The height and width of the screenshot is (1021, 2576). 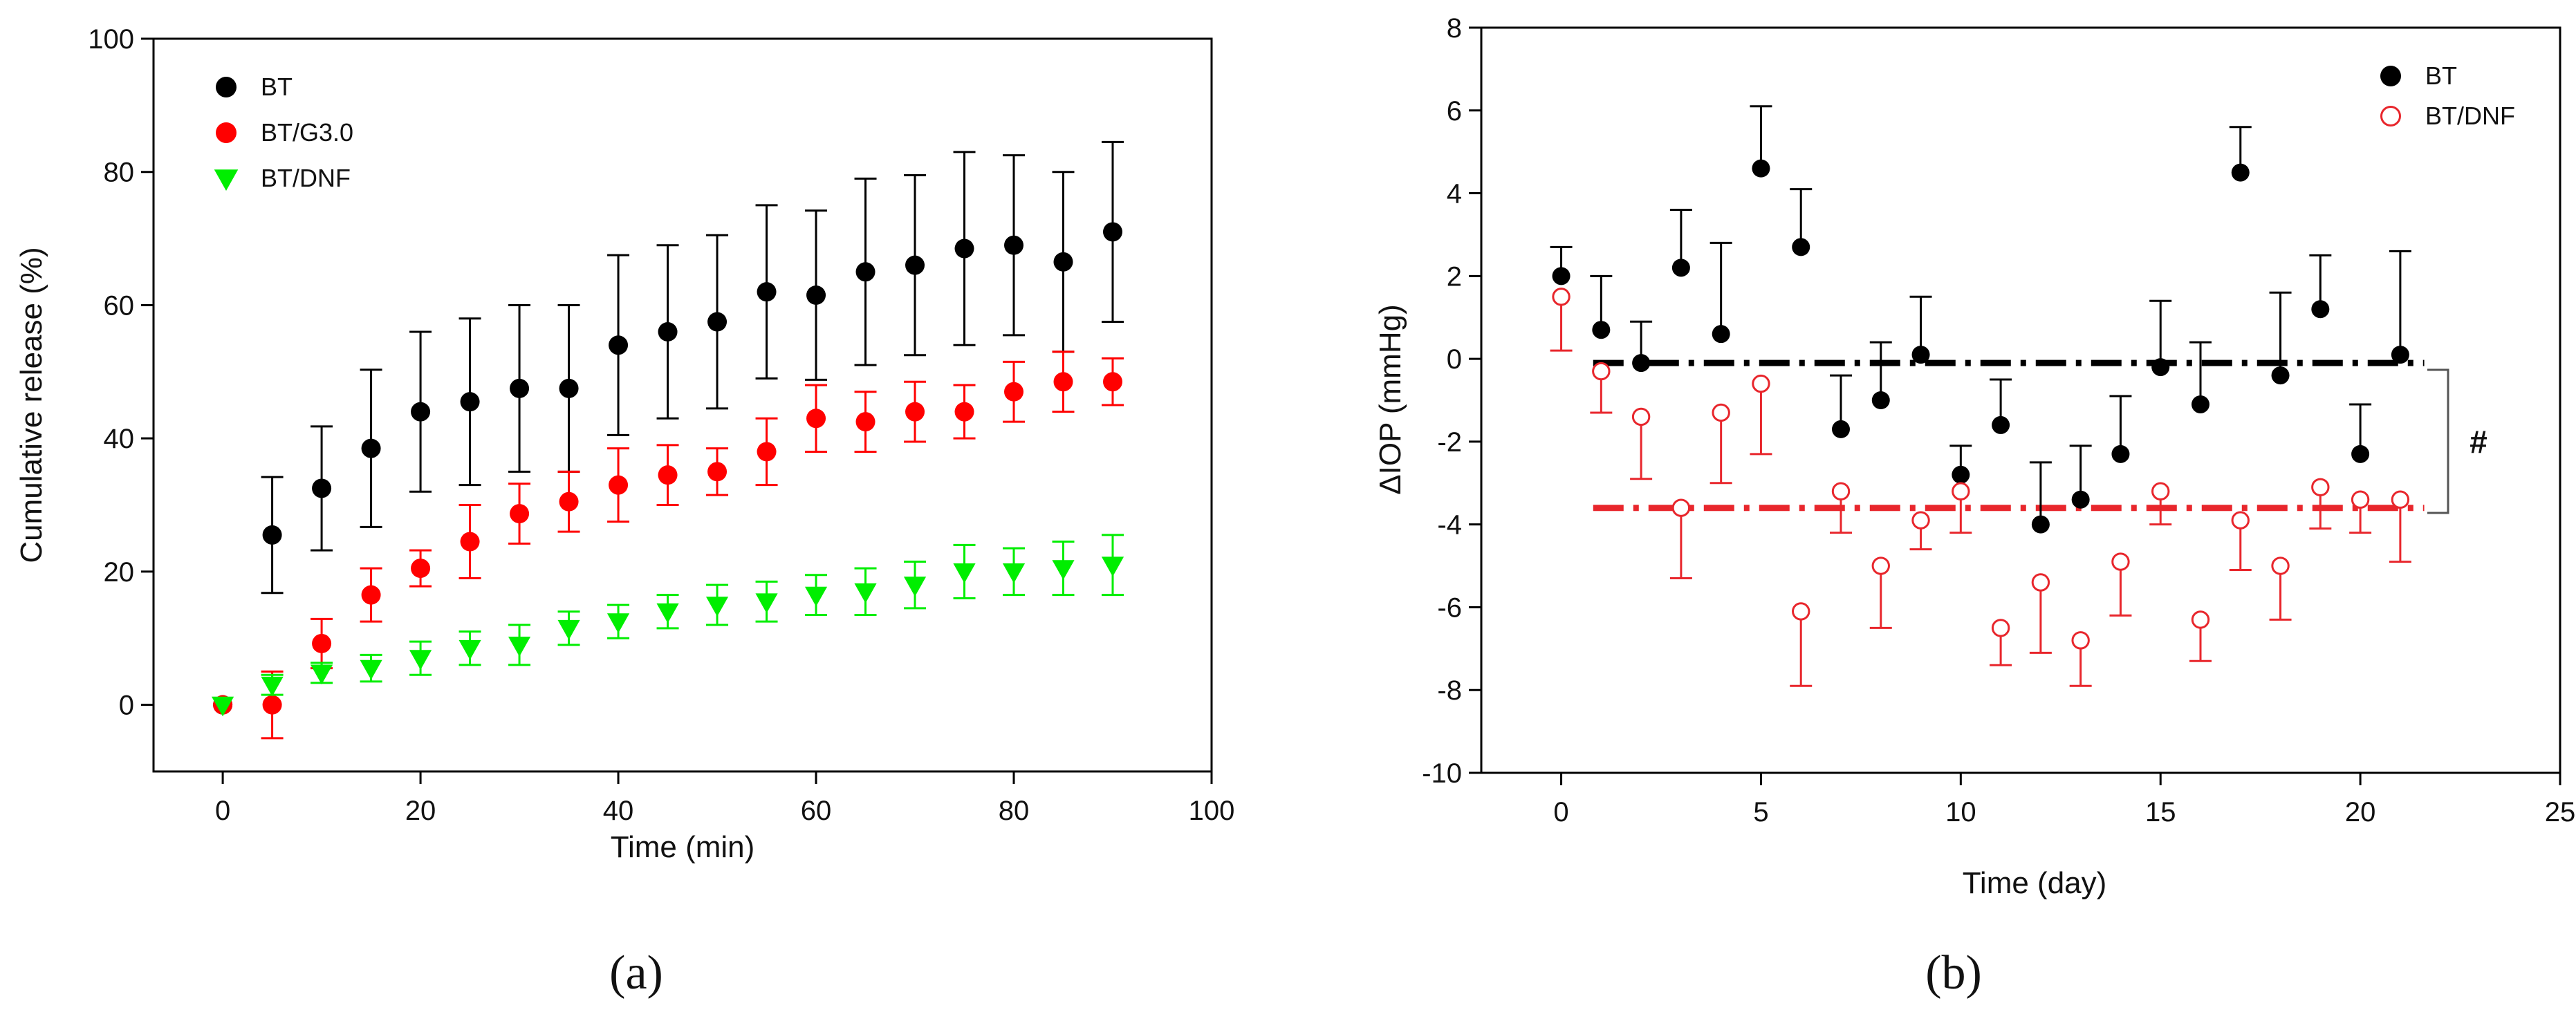 I want to click on panel-a-x-tick-label: 0, so click(x=223, y=811).